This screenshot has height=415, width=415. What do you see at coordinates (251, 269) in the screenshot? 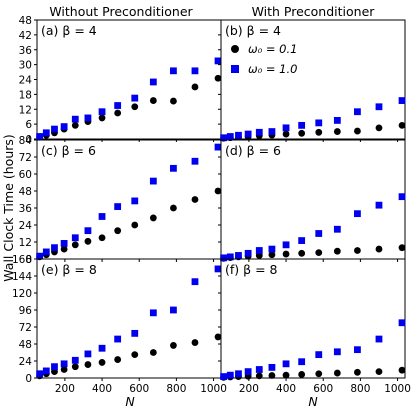
I see `panel-title: (f) β = 8` at bounding box center [251, 269].